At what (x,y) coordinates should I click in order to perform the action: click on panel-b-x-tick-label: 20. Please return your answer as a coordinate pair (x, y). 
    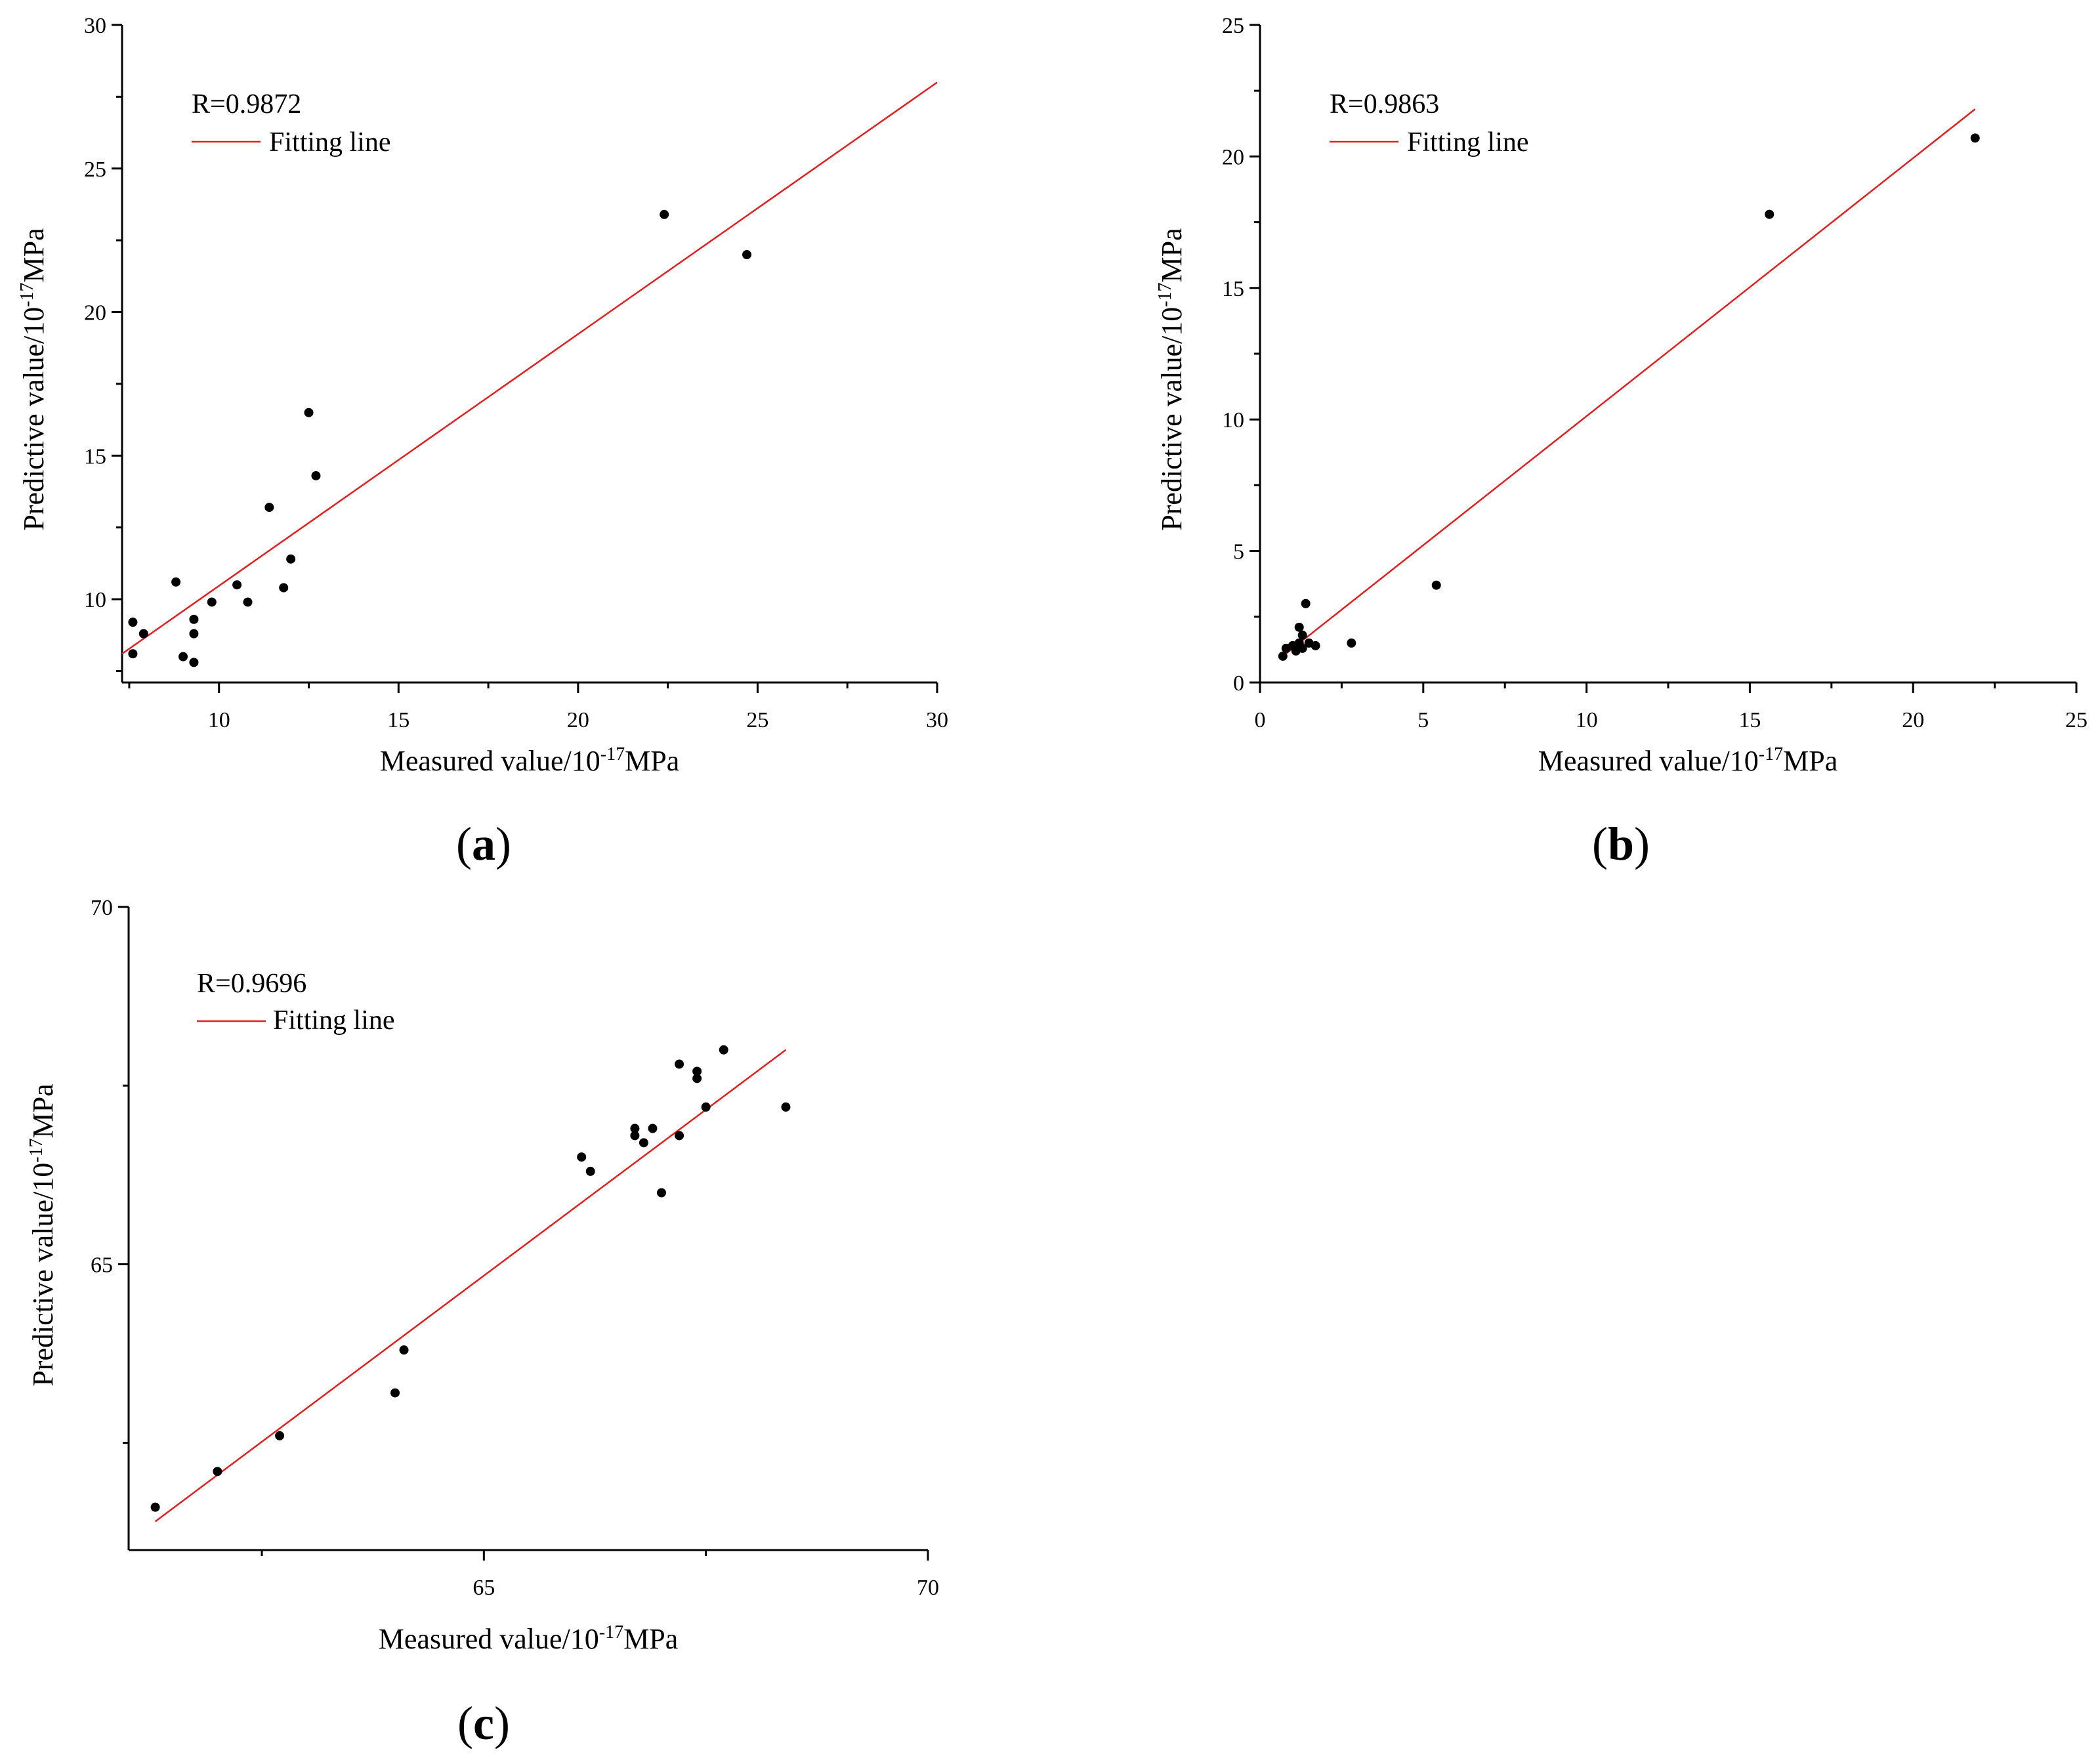
    Looking at the image, I should click on (1913, 720).